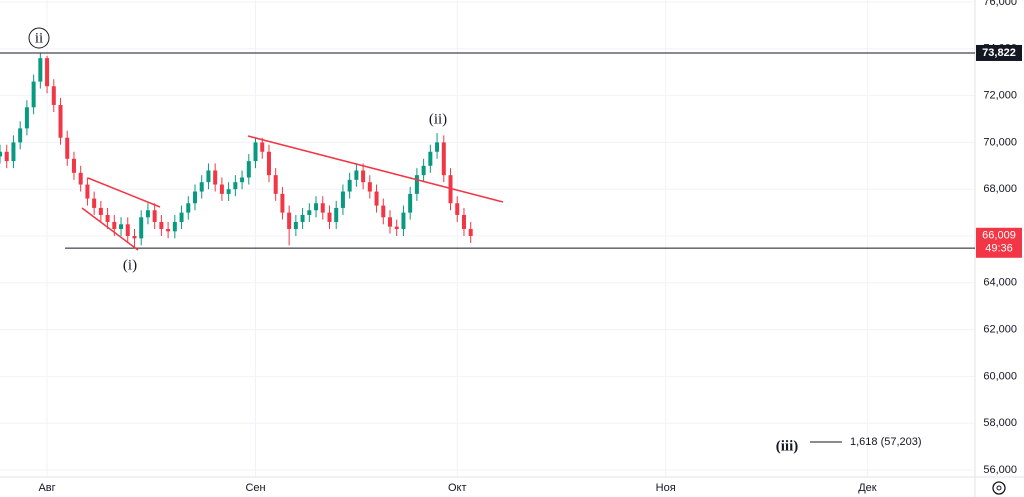  Describe the element at coordinates (1000, 189) in the screenshot. I see `y-tick-label: 68,000` at that location.